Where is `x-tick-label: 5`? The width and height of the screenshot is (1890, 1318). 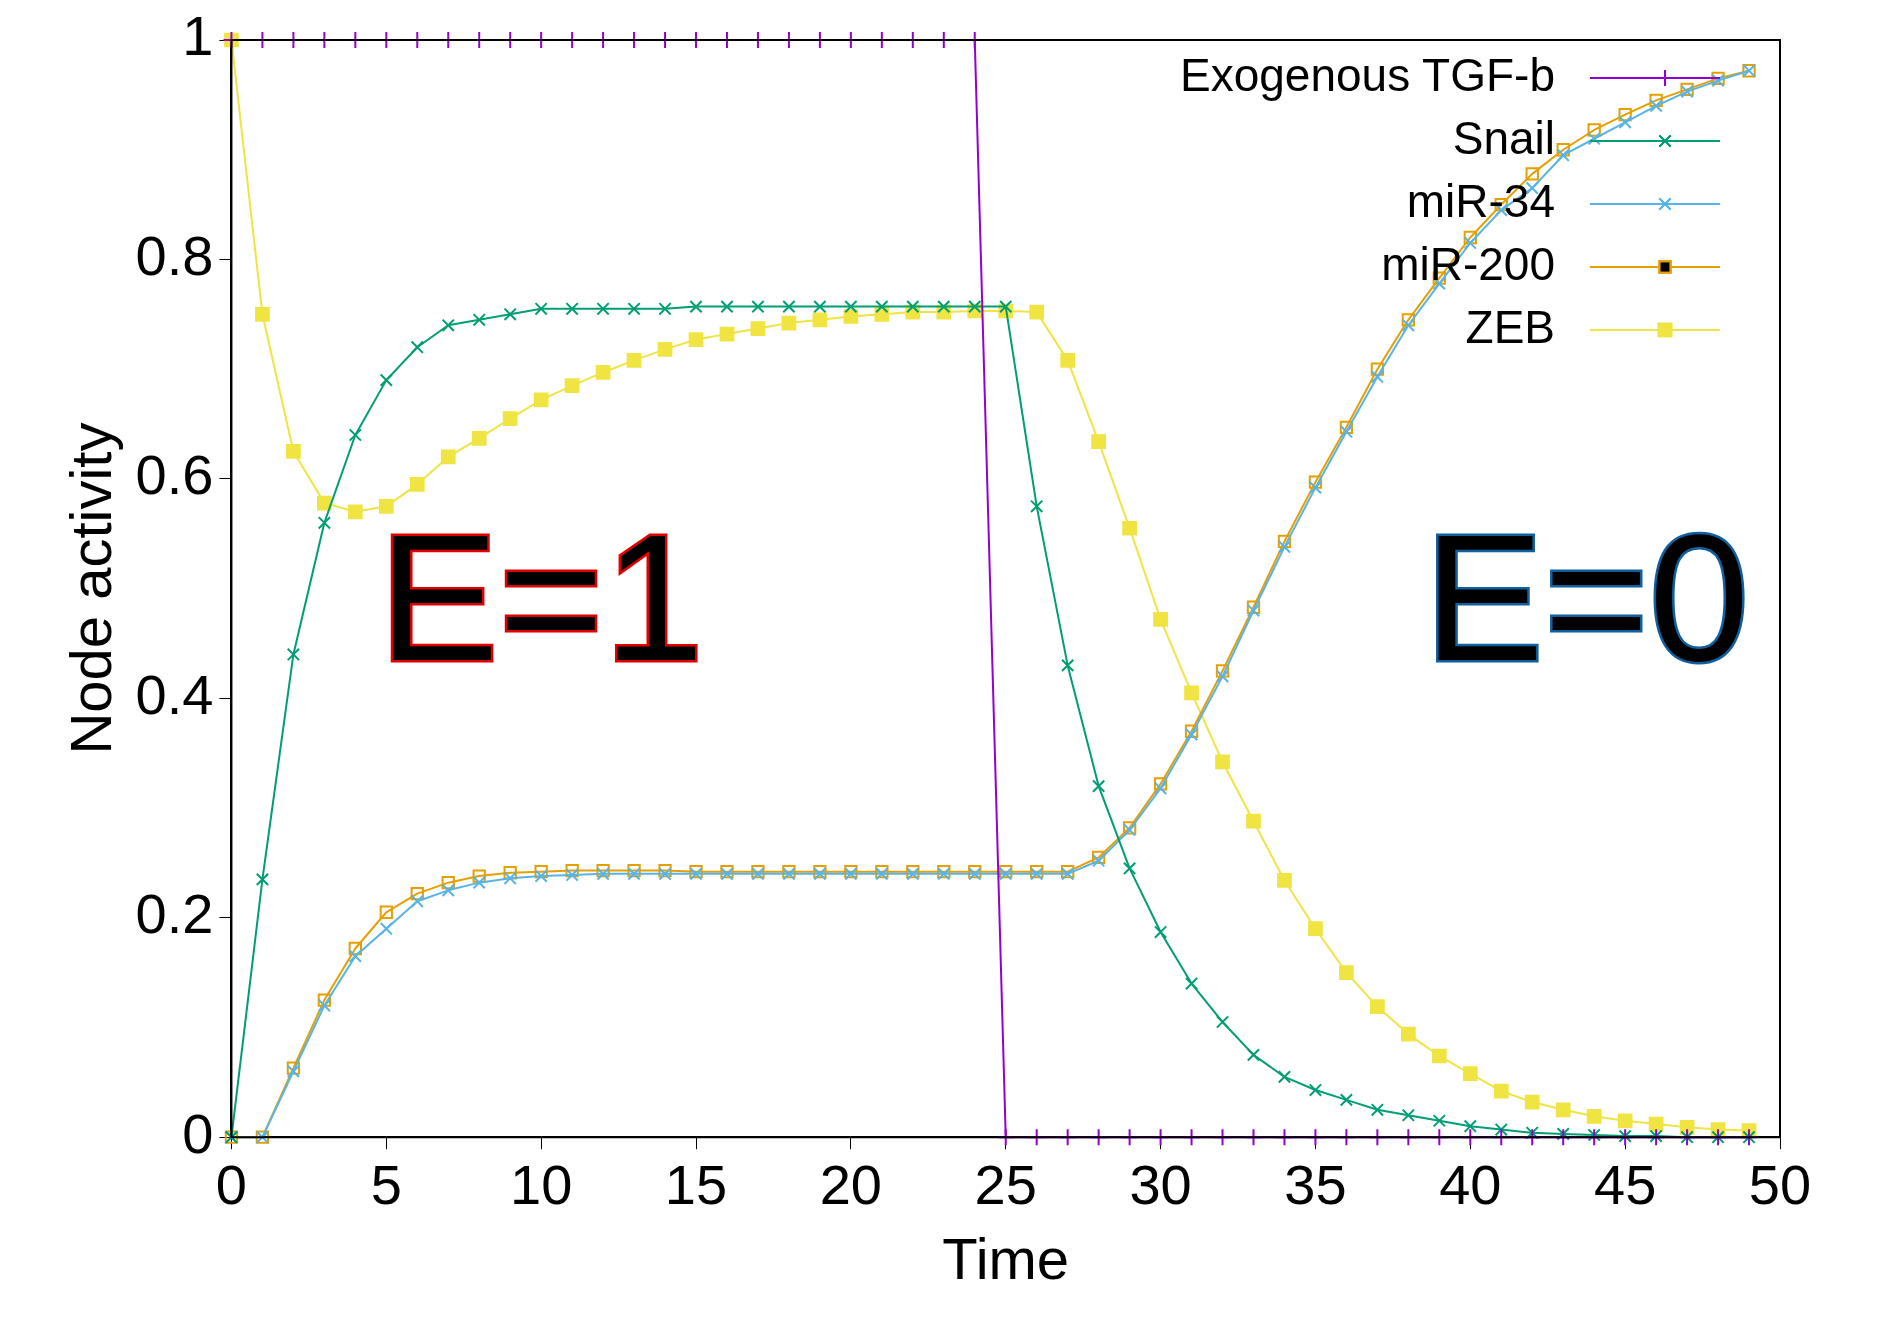
x-tick-label: 5 is located at coordinates (386, 1185).